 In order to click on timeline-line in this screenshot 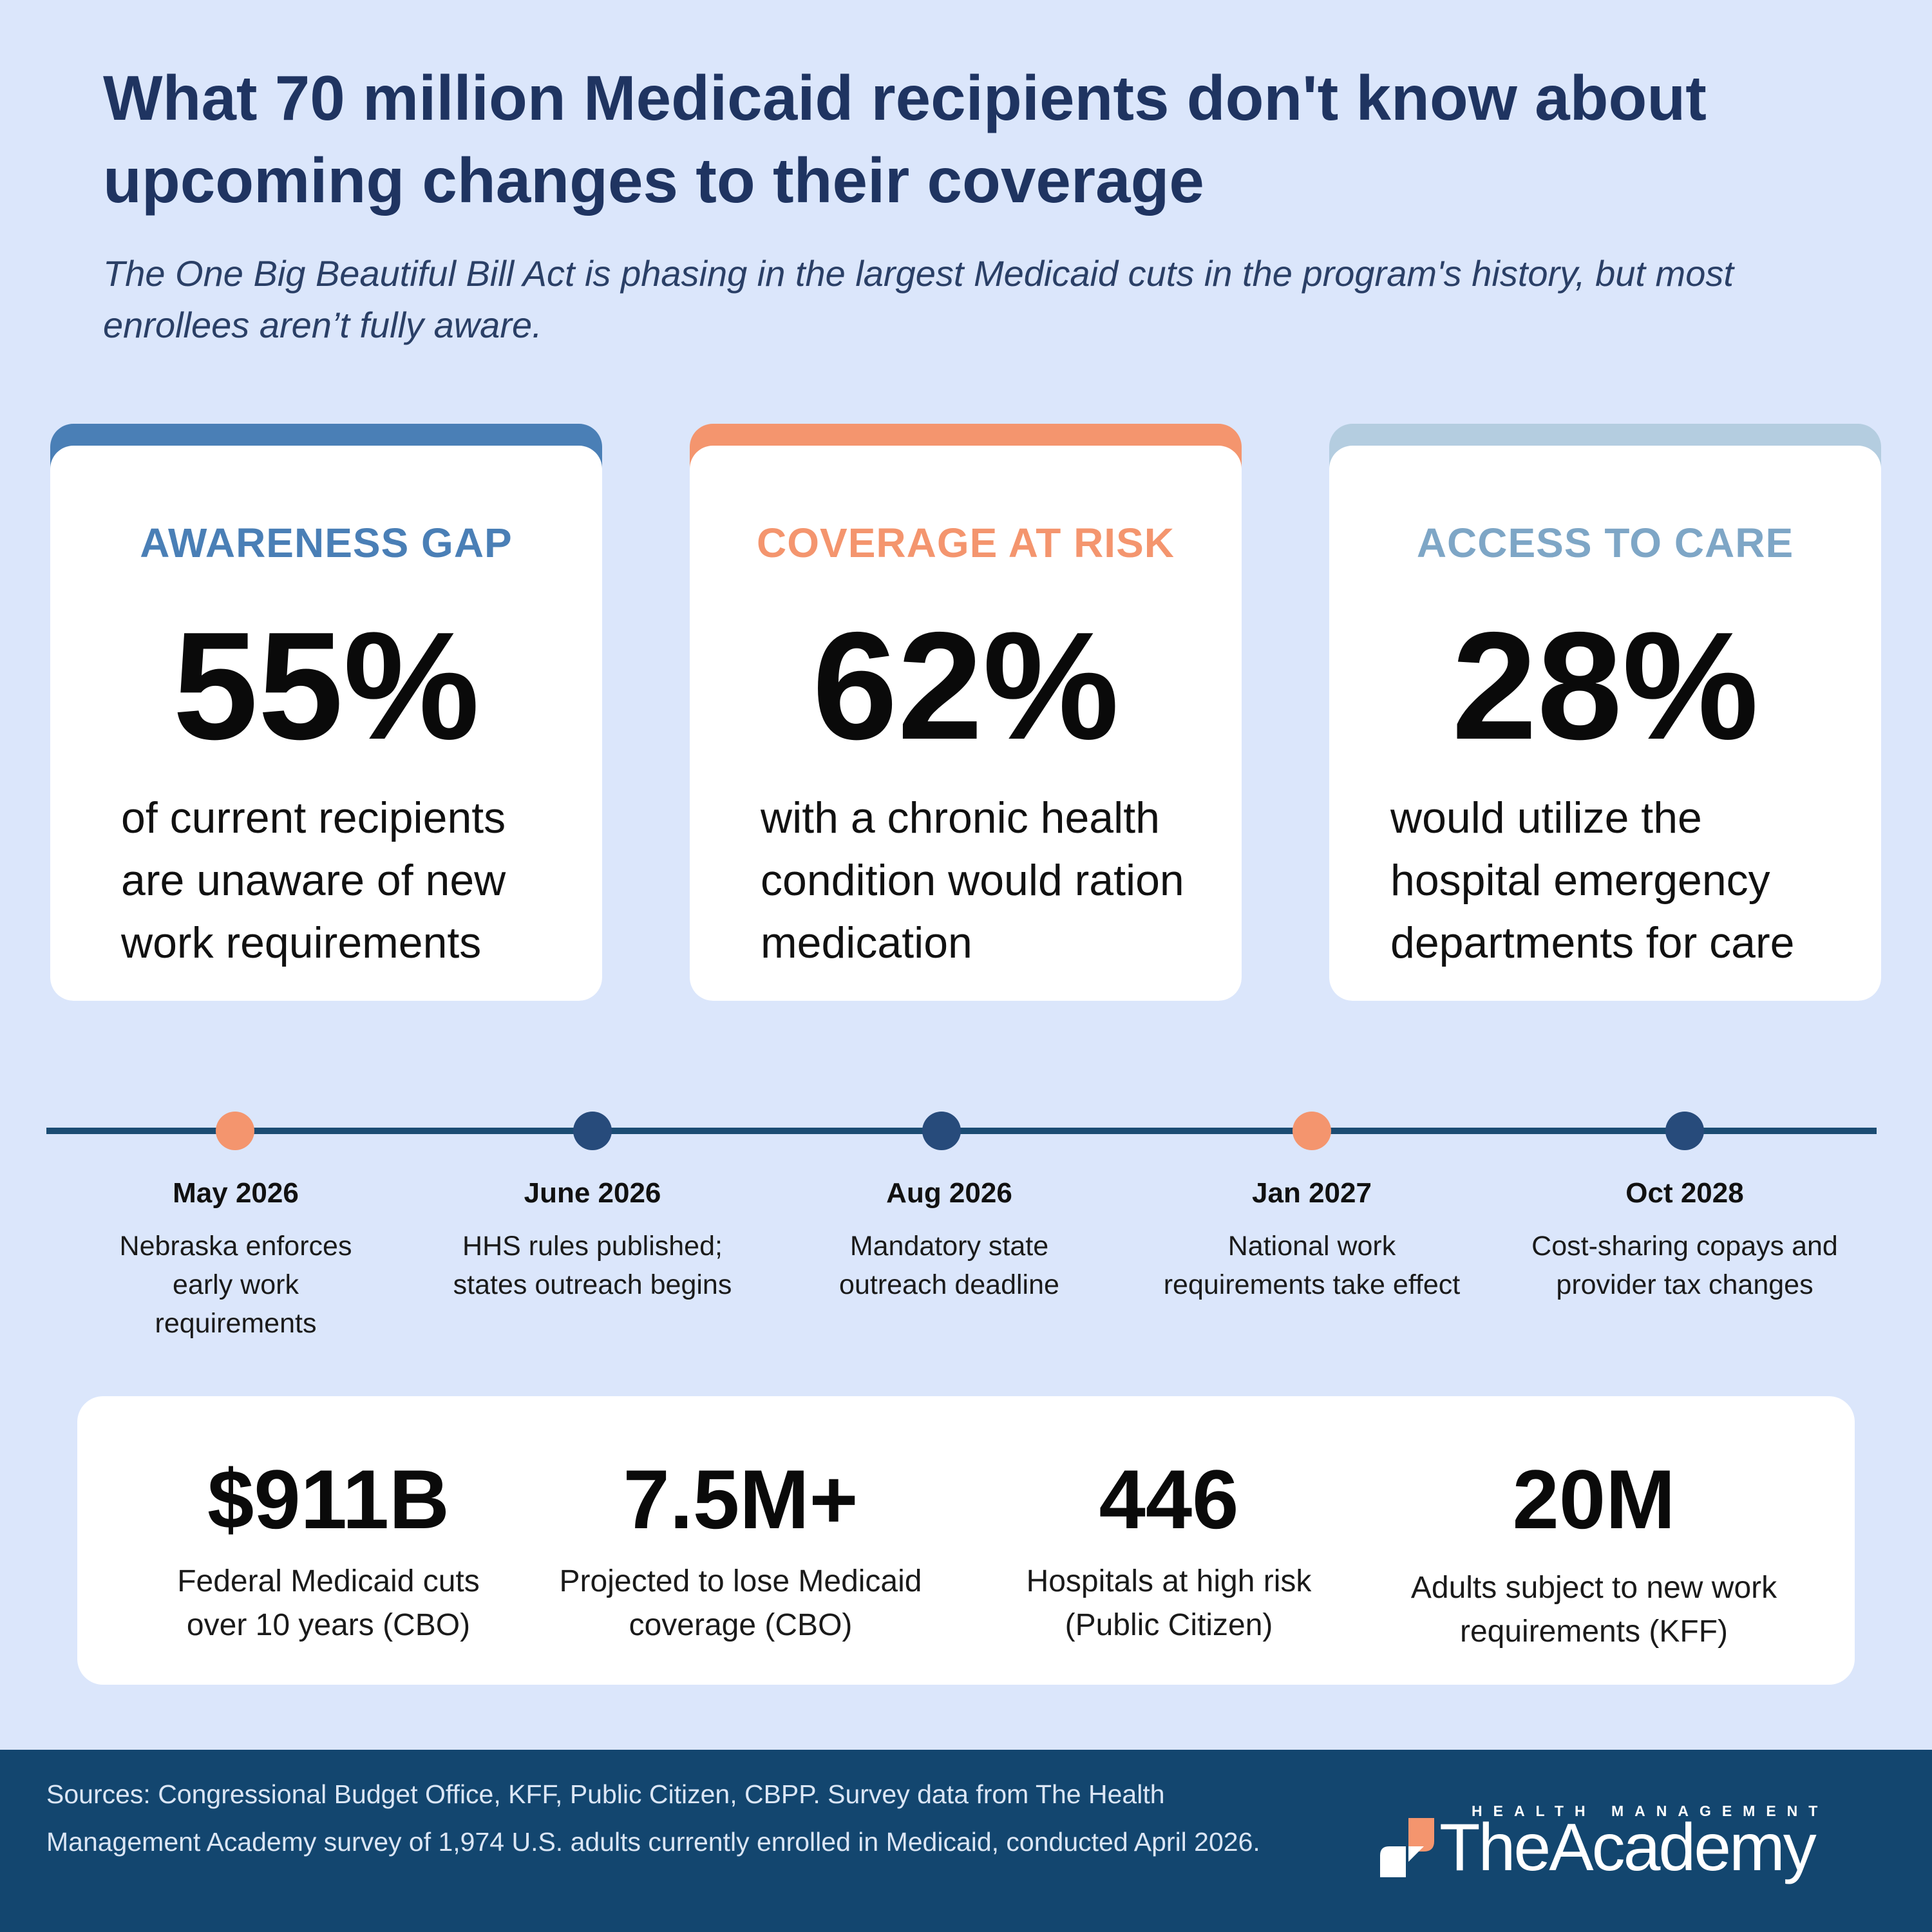, I will do `click(962, 1131)`.